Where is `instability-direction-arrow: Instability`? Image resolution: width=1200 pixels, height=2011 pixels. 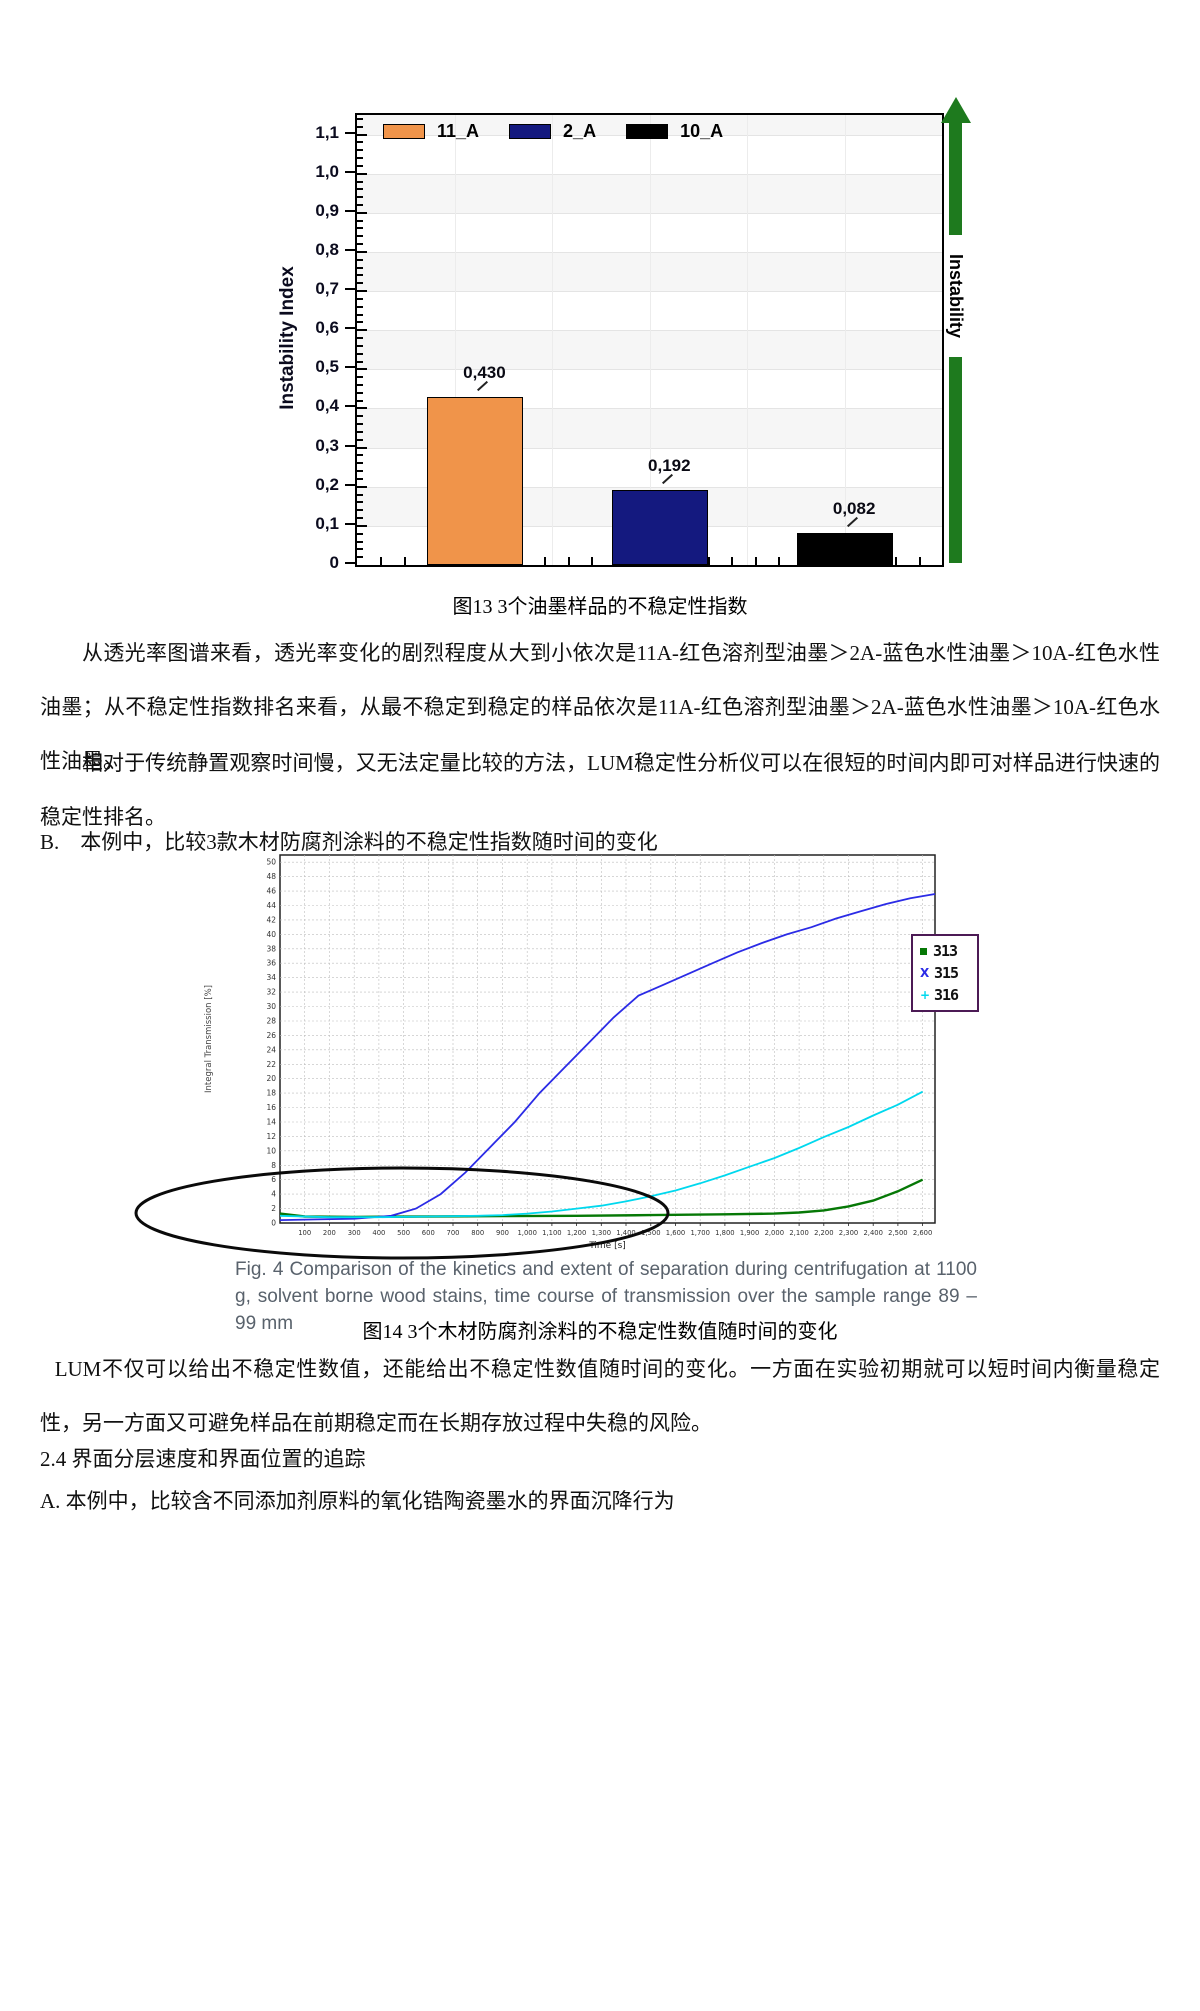
instability-direction-arrow: Instability is located at coordinates (956, 330).